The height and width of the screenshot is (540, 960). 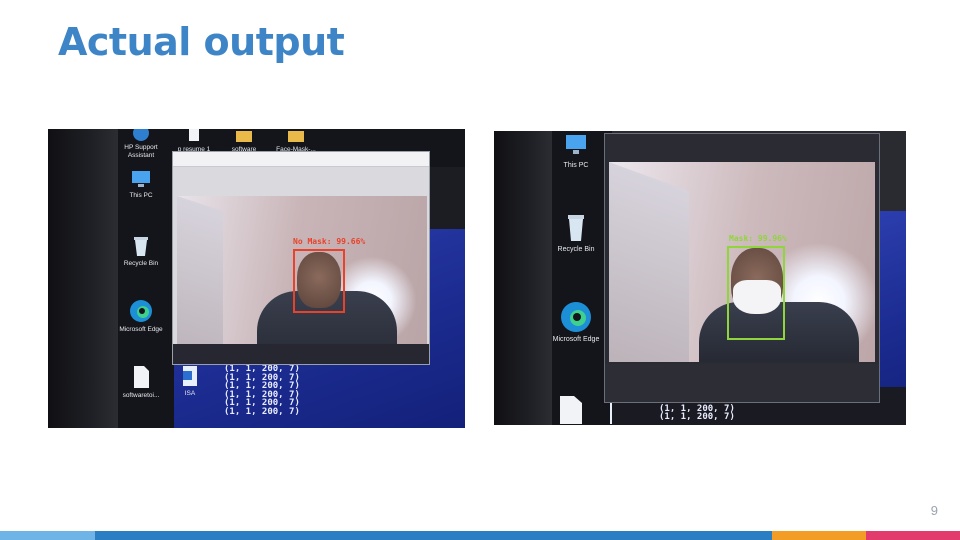 What do you see at coordinates (582, 278) in the screenshot?
I see `desktop-icon-column` at bounding box center [582, 278].